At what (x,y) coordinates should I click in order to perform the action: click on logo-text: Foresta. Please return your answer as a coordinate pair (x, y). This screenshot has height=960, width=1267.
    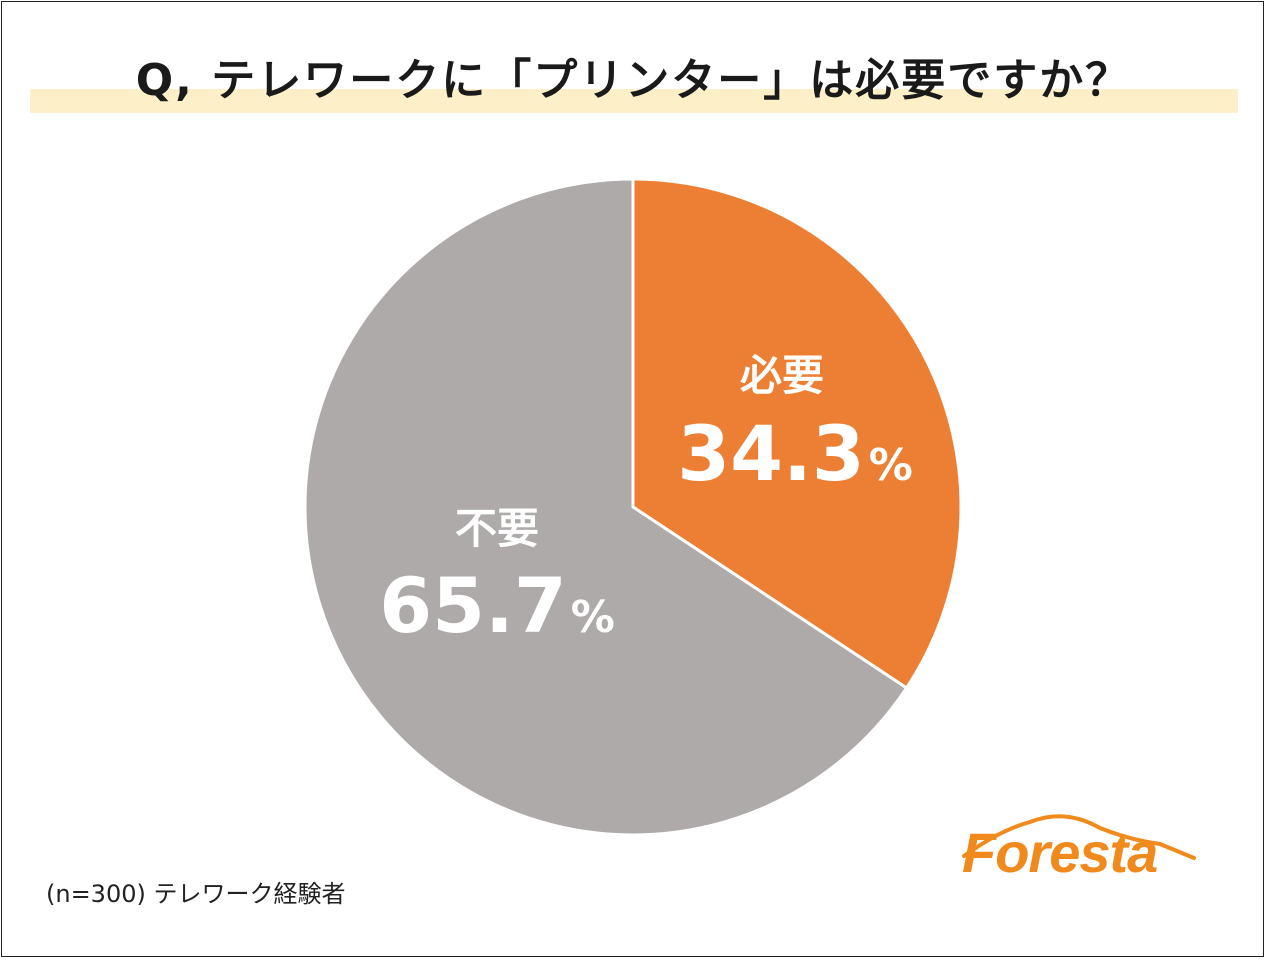
    Looking at the image, I should click on (1060, 852).